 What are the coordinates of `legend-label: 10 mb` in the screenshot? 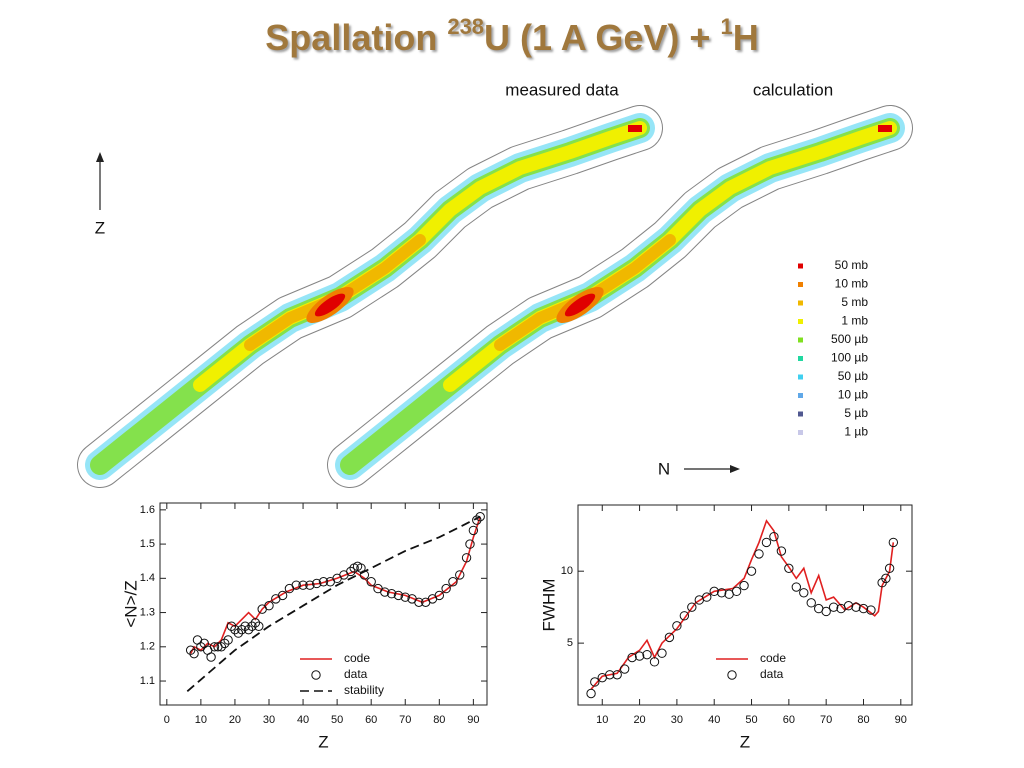 It's located at (852, 284).